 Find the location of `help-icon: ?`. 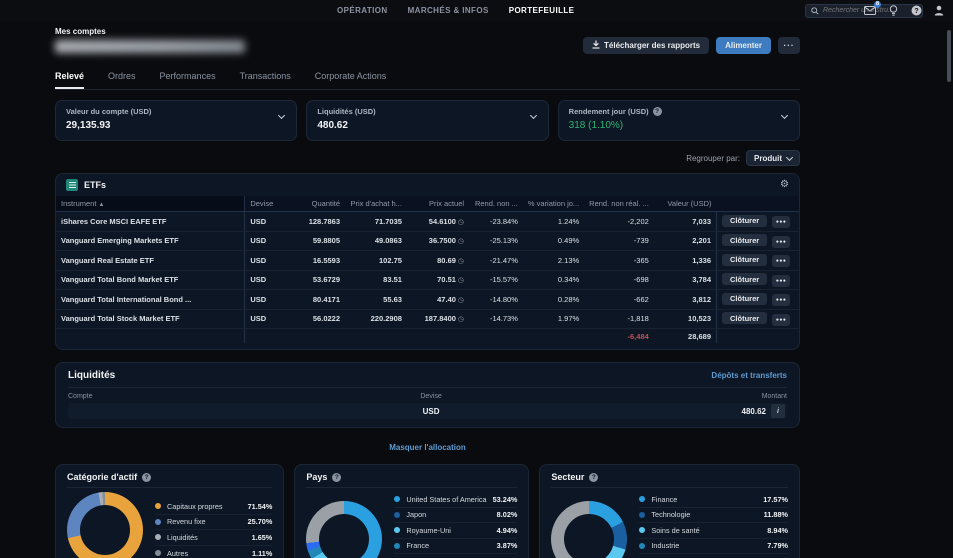

help-icon: ? is located at coordinates (916, 11).